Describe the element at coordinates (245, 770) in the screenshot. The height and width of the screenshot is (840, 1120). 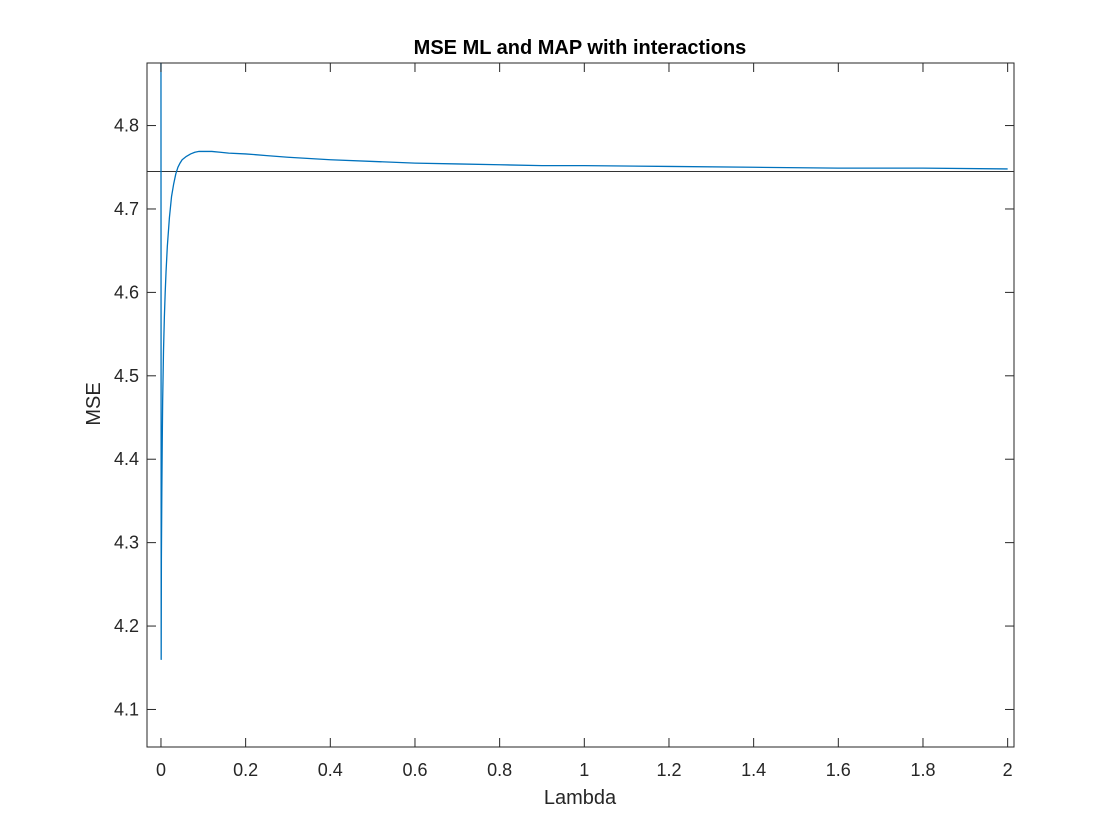
I see `x-tick-label: 0.2` at that location.